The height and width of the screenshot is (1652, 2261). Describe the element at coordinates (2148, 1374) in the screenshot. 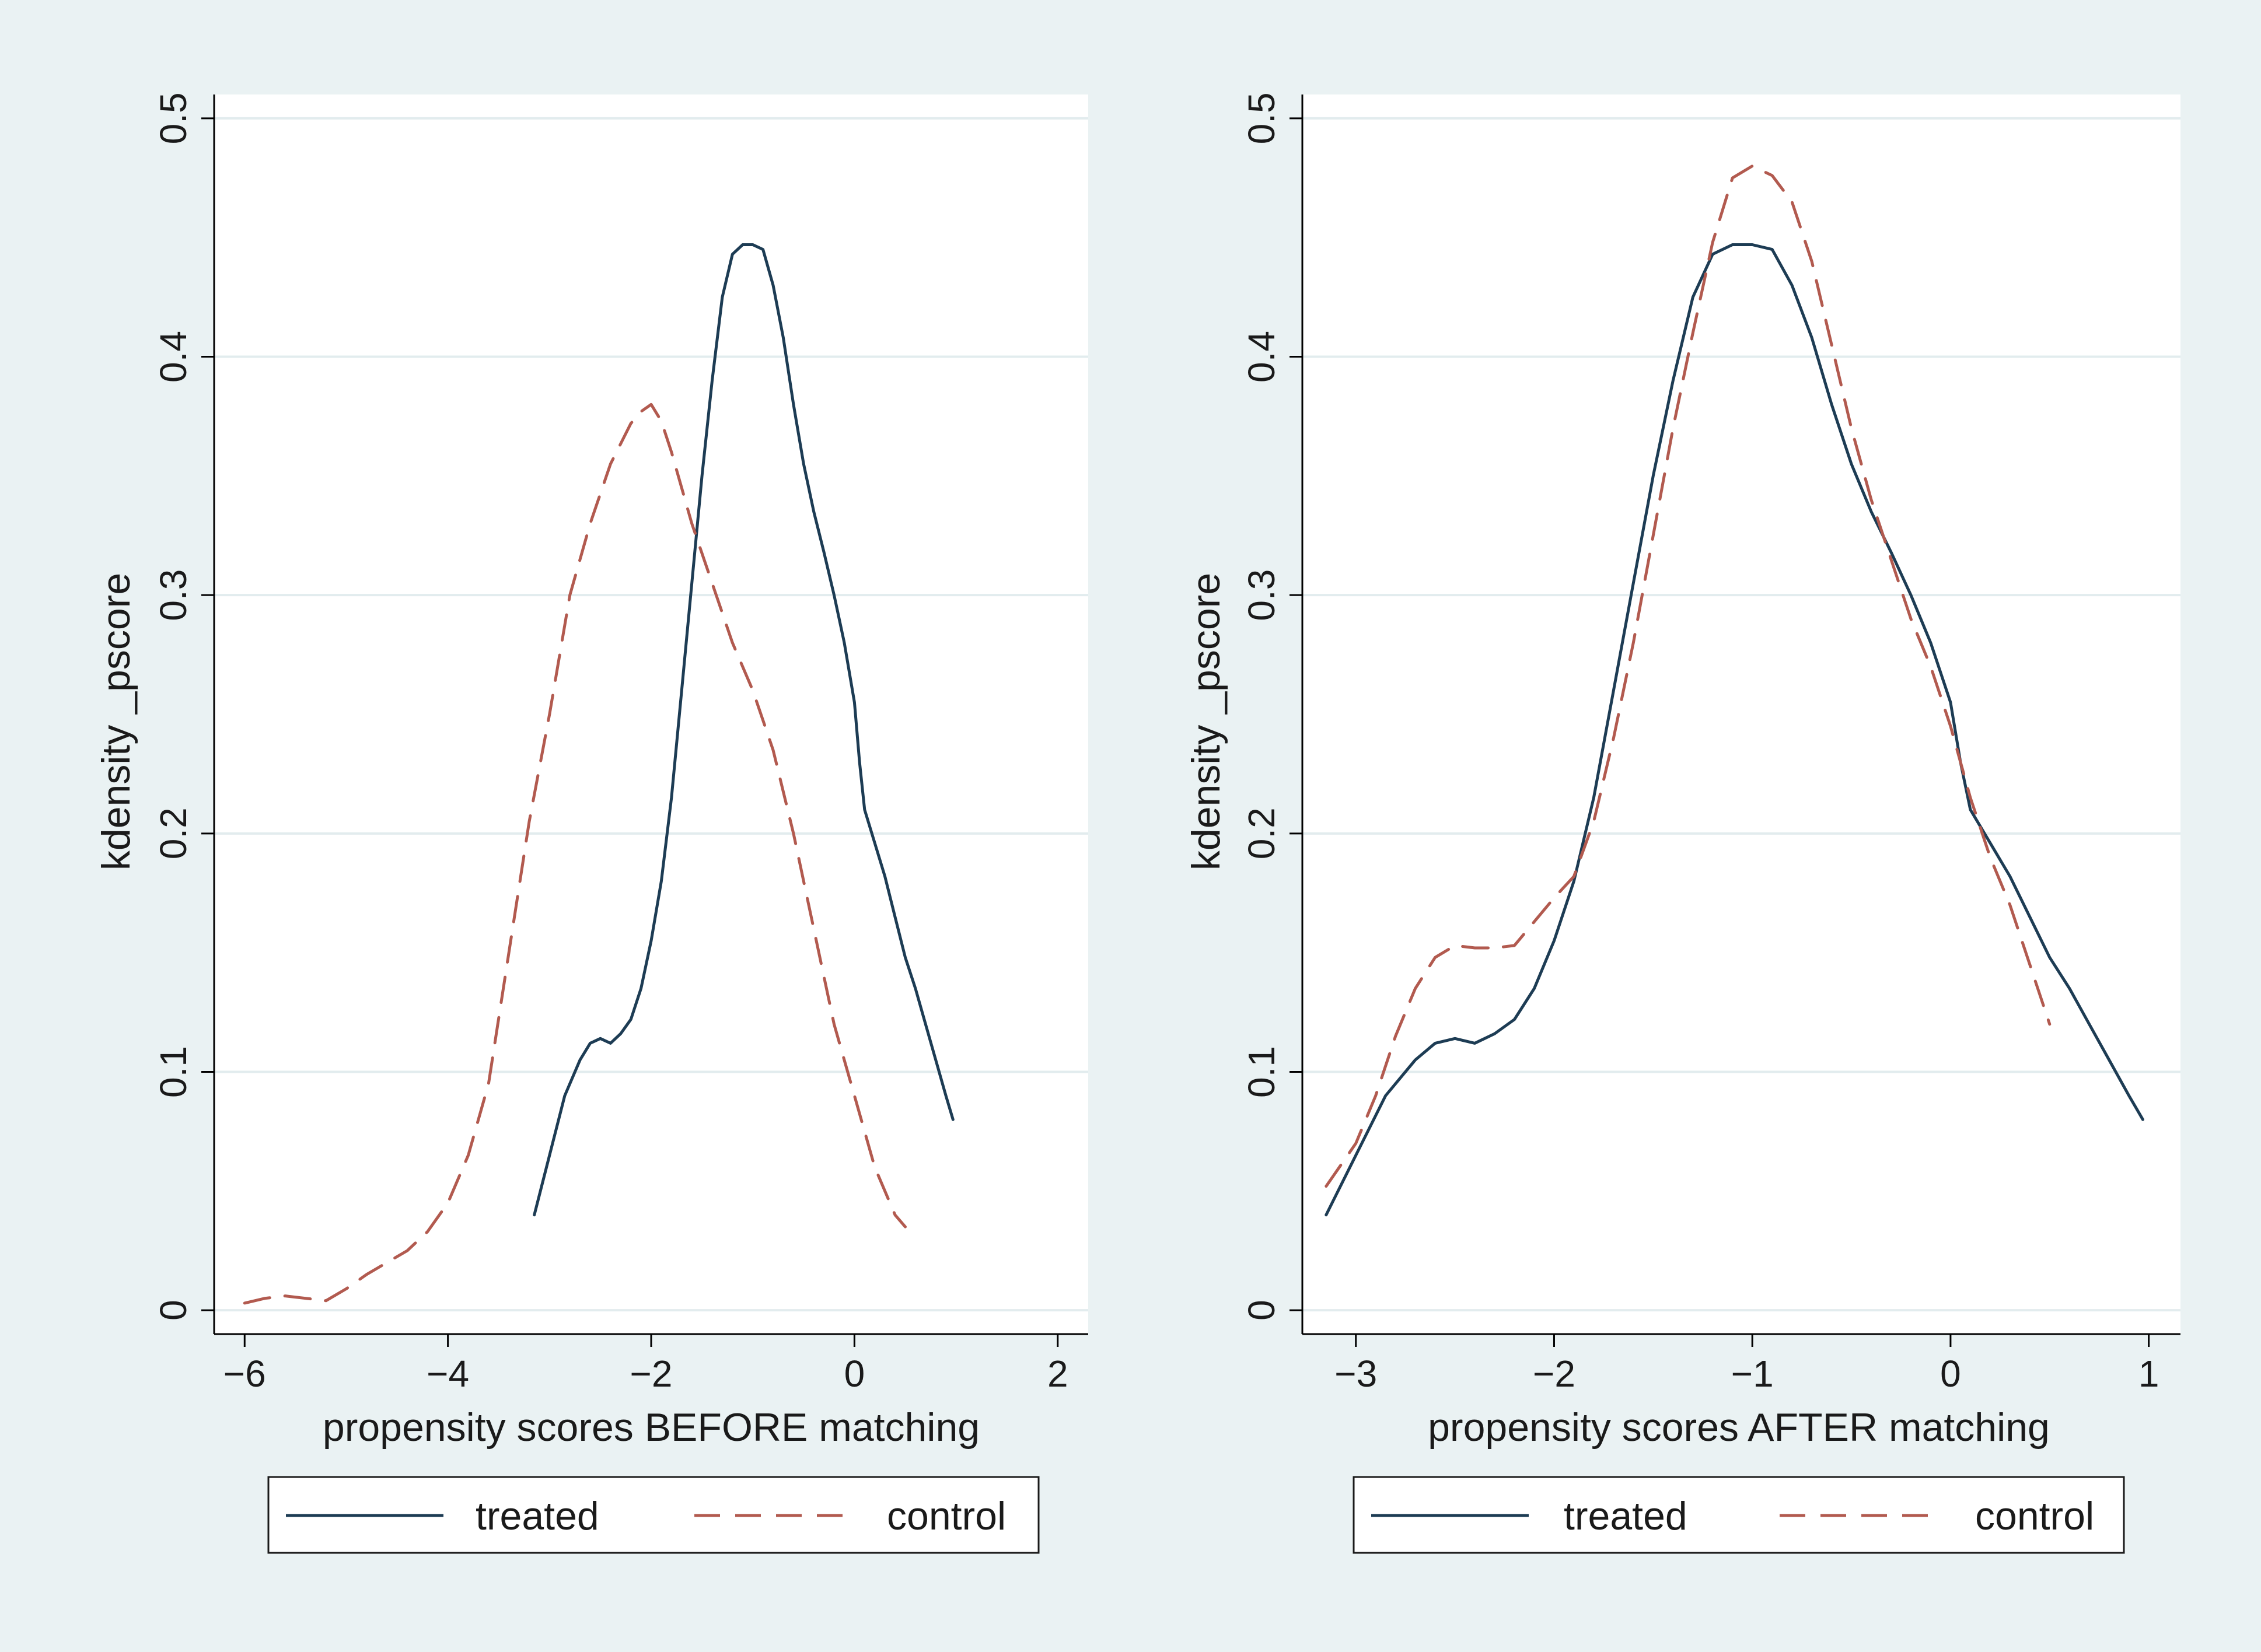

I see `x-tick-label: 1` at that location.